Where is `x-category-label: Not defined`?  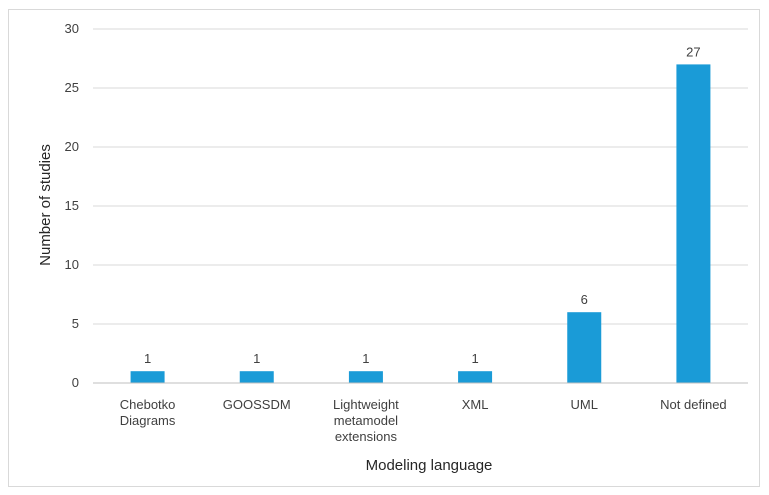 x-category-label: Not defined is located at coordinates (693, 404).